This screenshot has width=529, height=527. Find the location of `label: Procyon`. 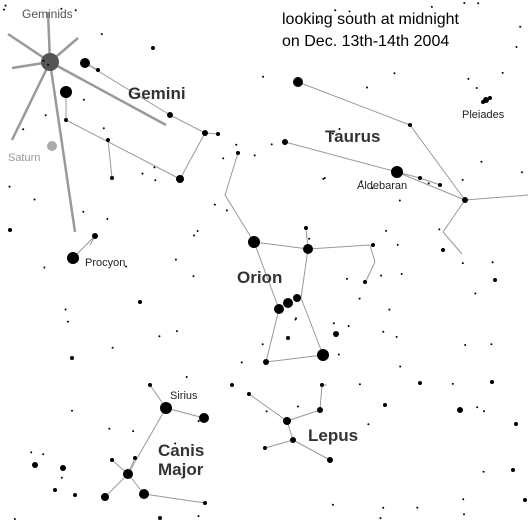

label: Procyon is located at coordinates (105, 263).